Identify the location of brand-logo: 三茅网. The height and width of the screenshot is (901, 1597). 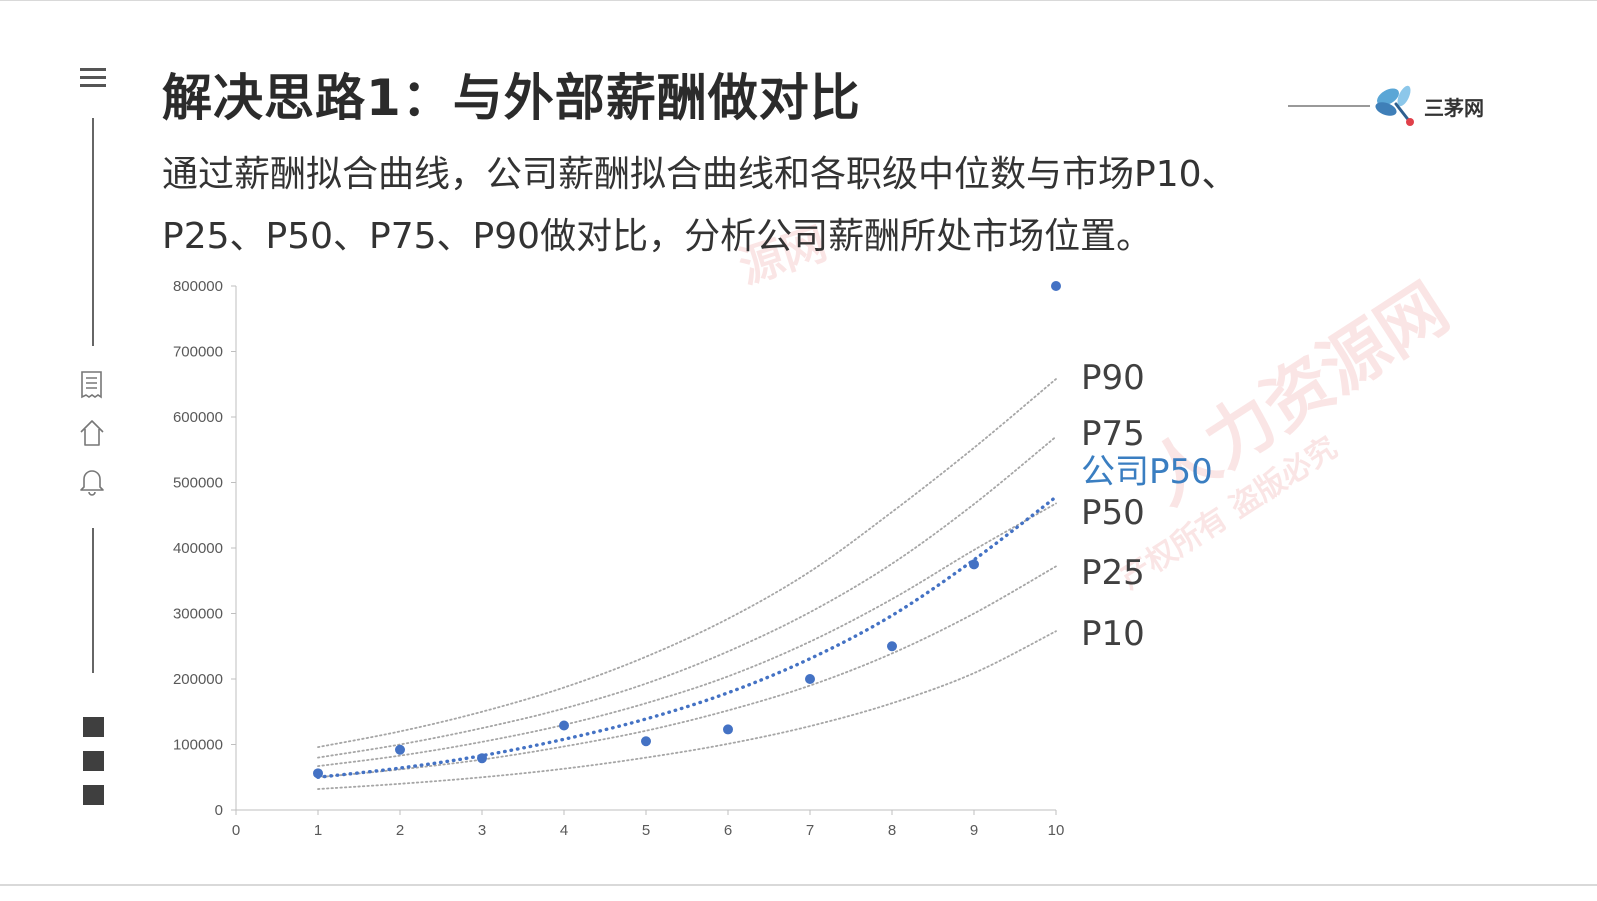
(1393, 107).